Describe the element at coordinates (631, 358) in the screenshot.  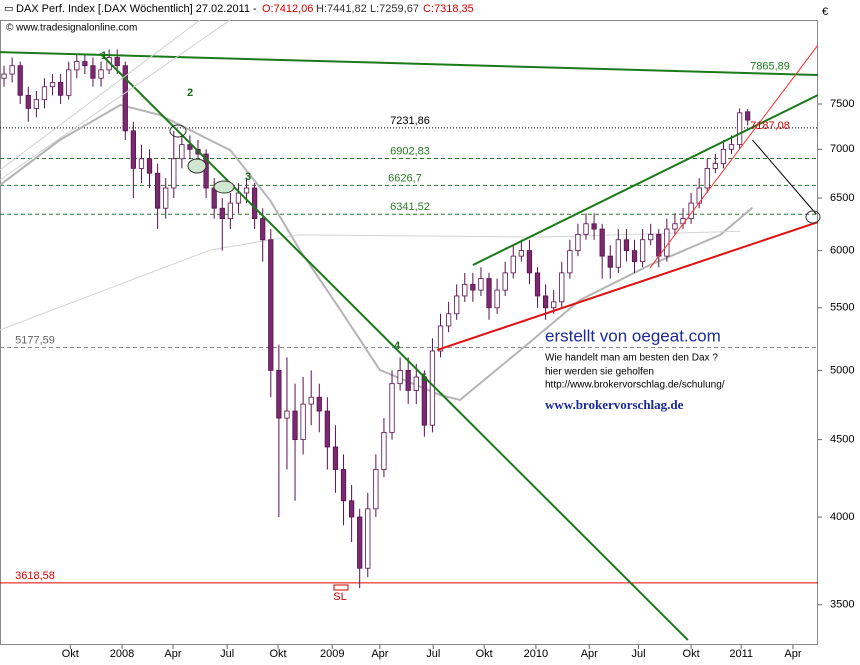
I see `note-line: Wie handelt man am besten den Dax ?` at that location.